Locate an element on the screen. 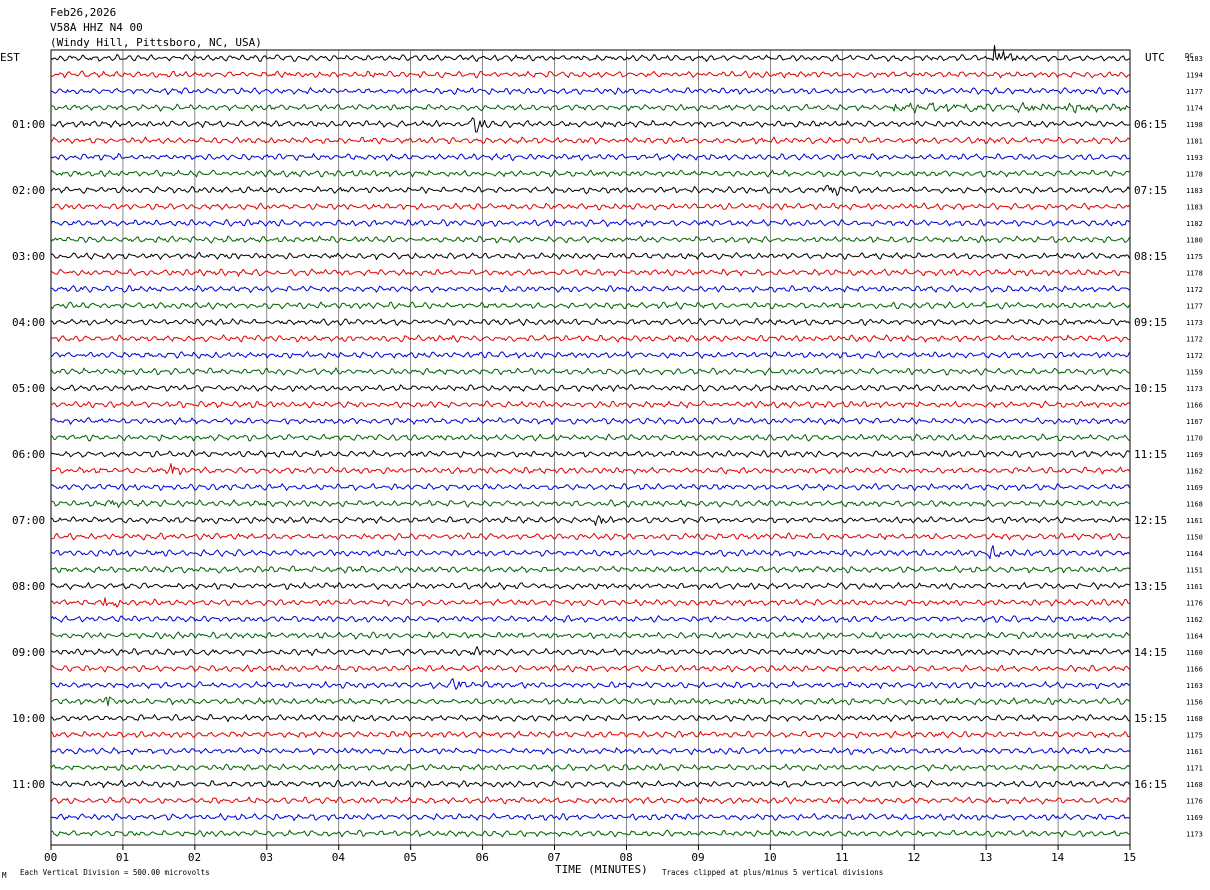 The height and width of the screenshot is (890, 1210). right-hour-label: 16:15 is located at coordinates (1150, 784).